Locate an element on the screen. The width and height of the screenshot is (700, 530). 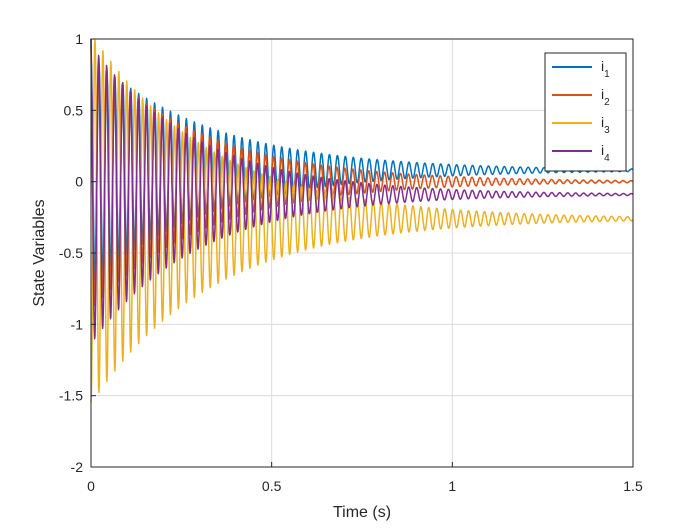
y-axis-label: State Variables is located at coordinates (39, 252).